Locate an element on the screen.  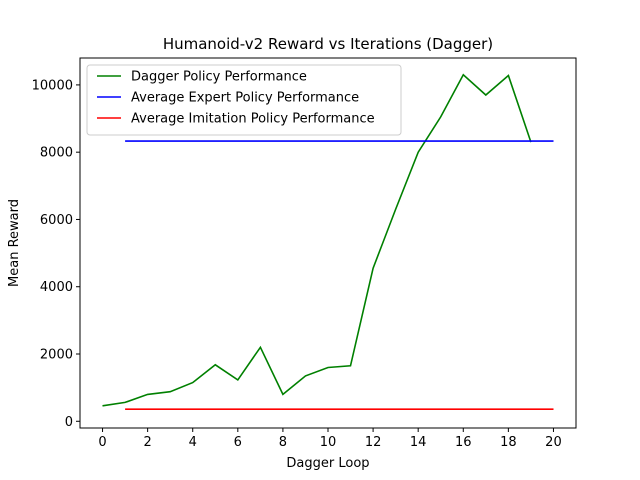
y-tick-label: 2000 is located at coordinates (56, 355).